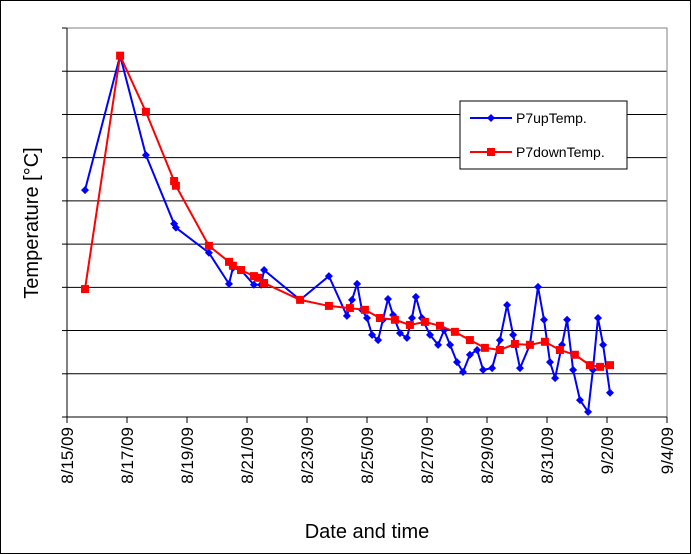 The width and height of the screenshot is (691, 554). I want to click on x-tick-label: 8/17/09, so click(127, 455).